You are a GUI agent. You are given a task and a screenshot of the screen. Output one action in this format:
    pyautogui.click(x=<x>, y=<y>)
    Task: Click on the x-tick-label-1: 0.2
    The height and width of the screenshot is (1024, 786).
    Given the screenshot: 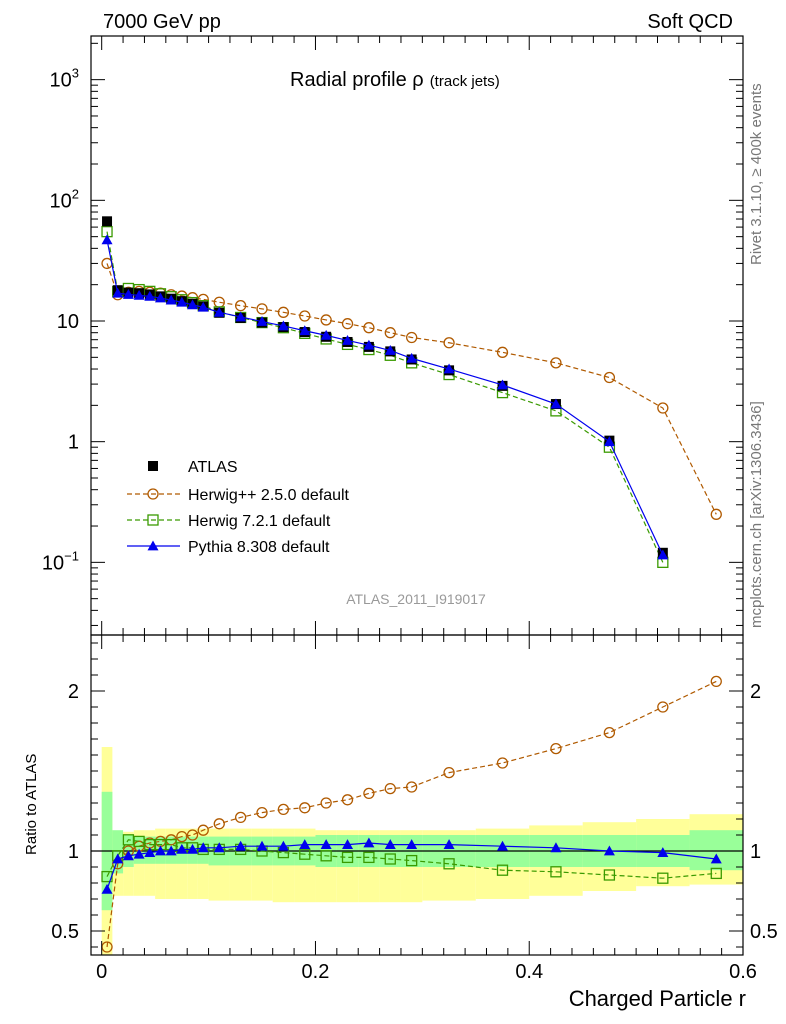 What is the action you would take?
    pyautogui.click(x=316, y=972)
    